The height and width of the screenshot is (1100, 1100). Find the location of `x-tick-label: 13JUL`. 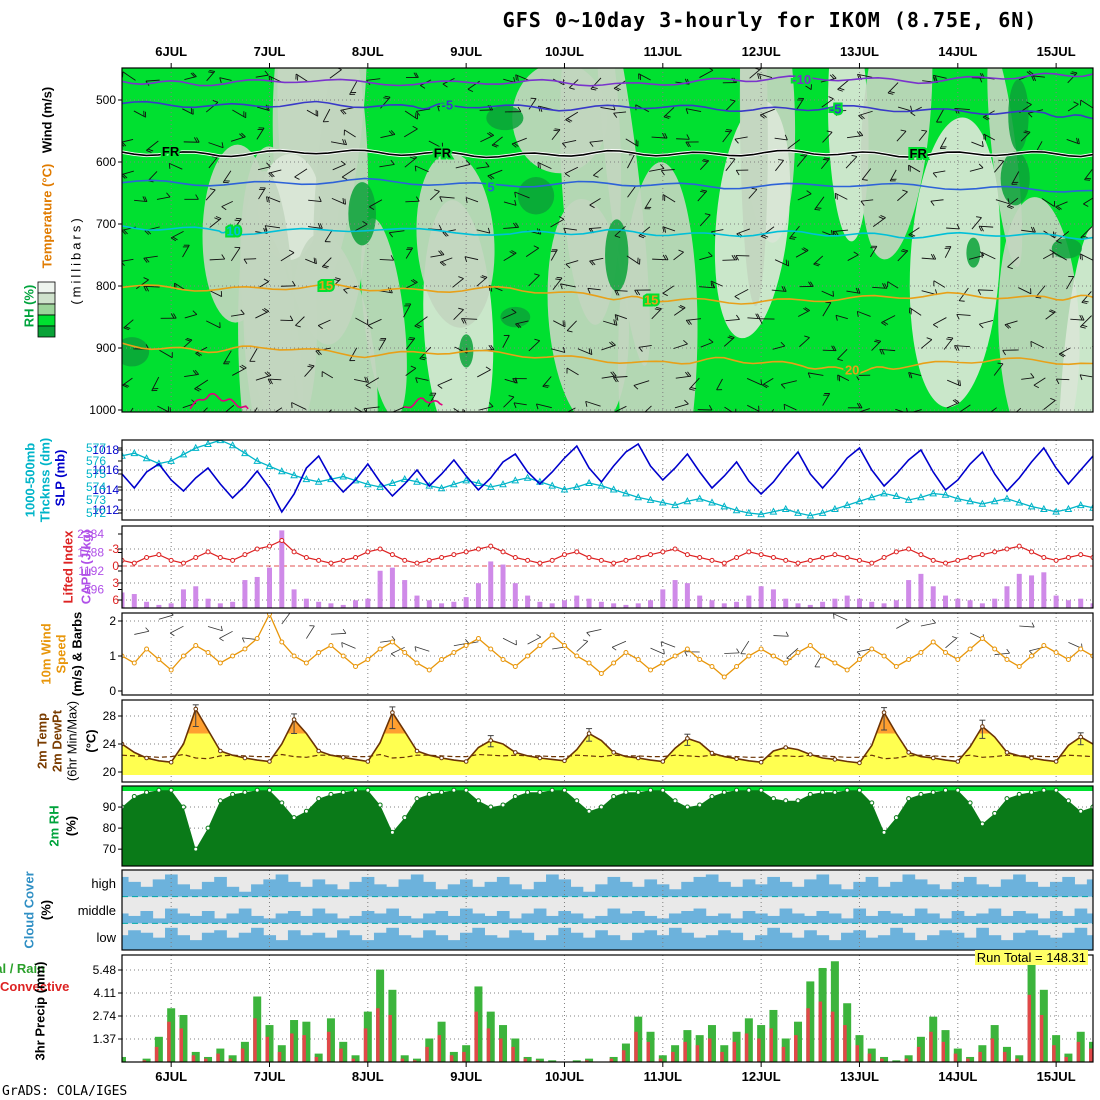

x-tick-label: 13JUL is located at coordinates (859, 51).